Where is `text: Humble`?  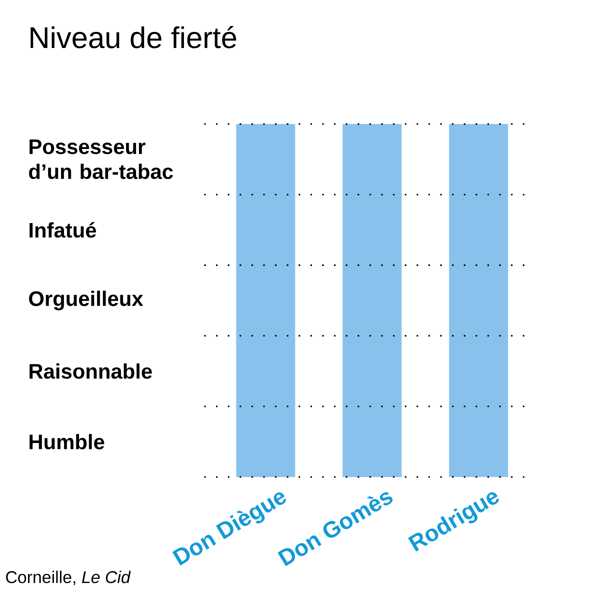 text: Humble is located at coordinates (67, 442).